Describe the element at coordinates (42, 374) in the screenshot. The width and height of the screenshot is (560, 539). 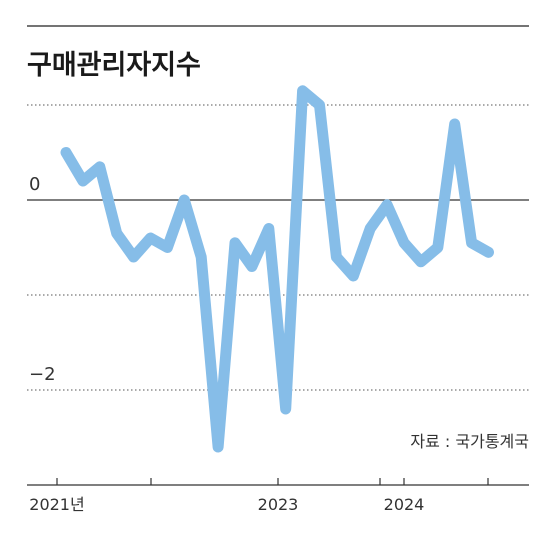
I see `y-tick-label-3: −2` at that location.